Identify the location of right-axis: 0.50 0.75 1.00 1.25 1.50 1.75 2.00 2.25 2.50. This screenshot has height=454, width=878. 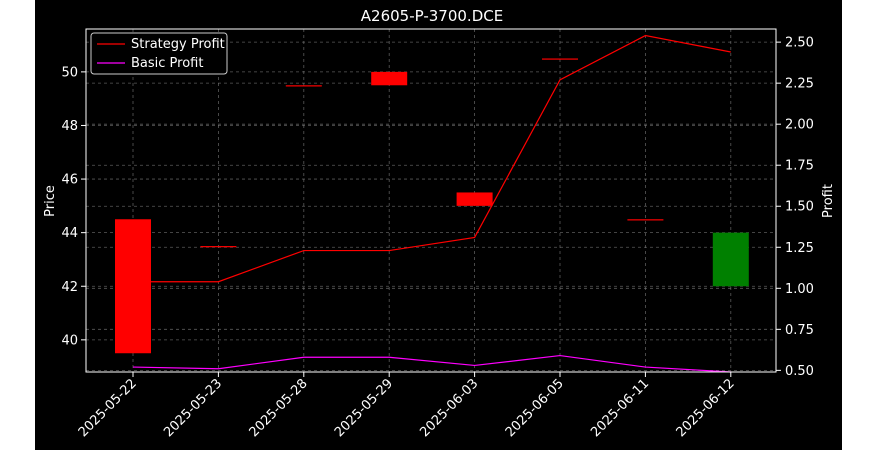
(795, 207).